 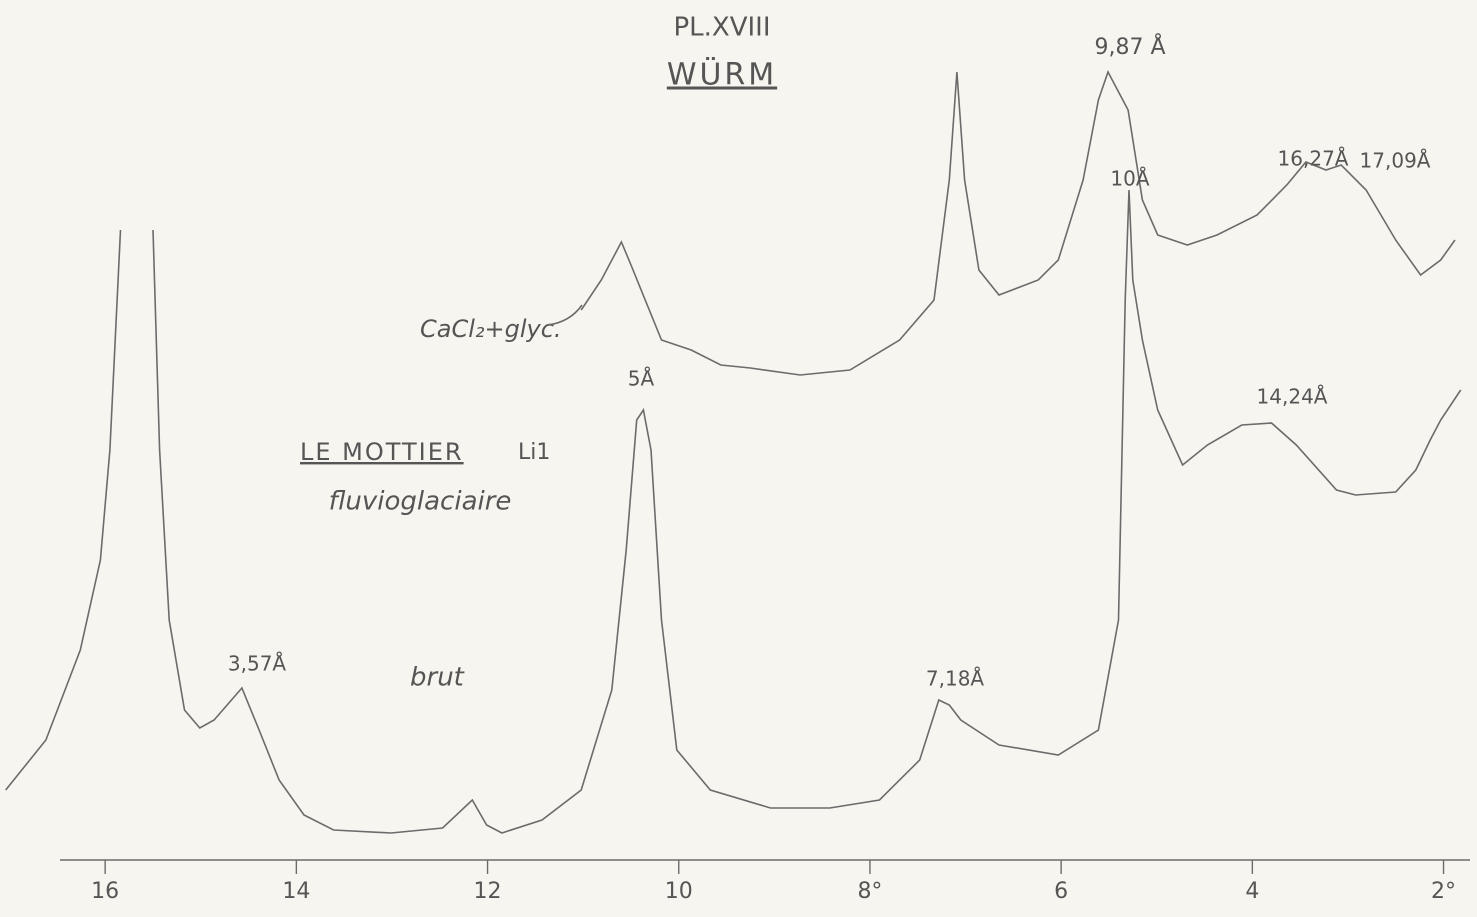 What do you see at coordinates (1313, 159) in the screenshot?
I see `annotation: 16,27Å` at bounding box center [1313, 159].